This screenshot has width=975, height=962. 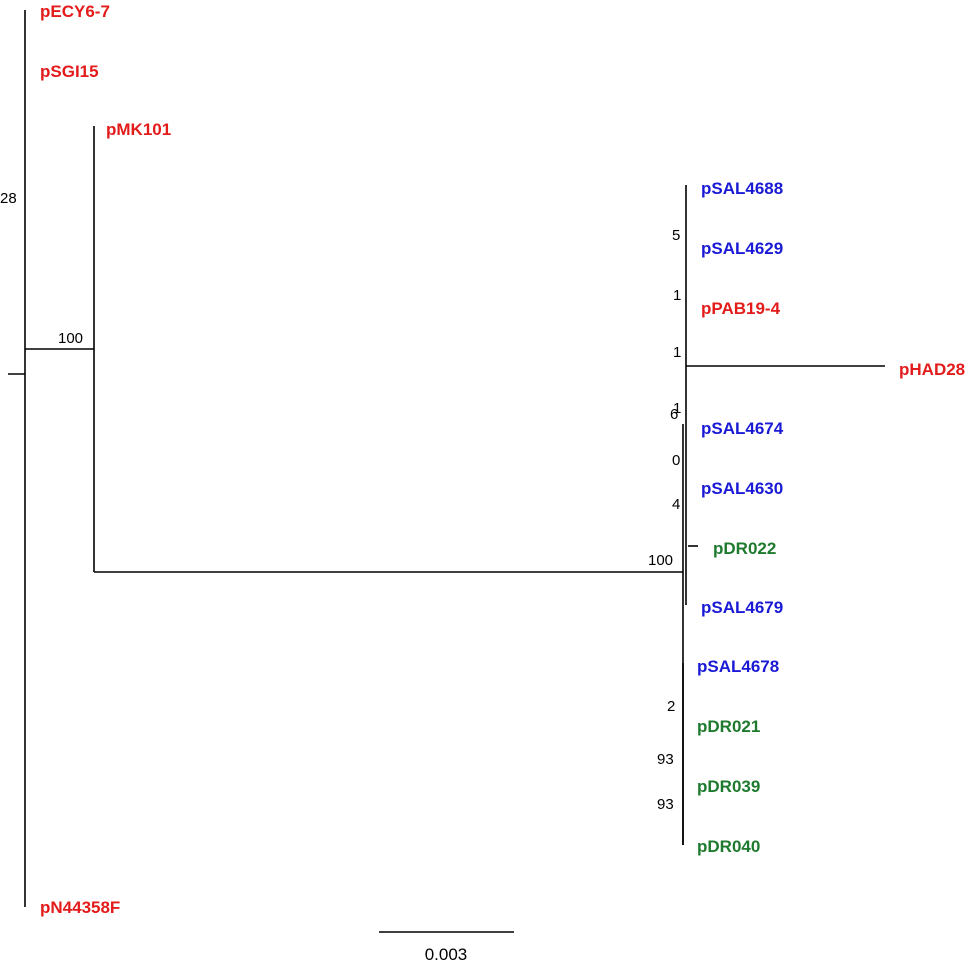 What do you see at coordinates (728, 726) in the screenshot?
I see `leaf-label-pdr021: pDR021` at bounding box center [728, 726].